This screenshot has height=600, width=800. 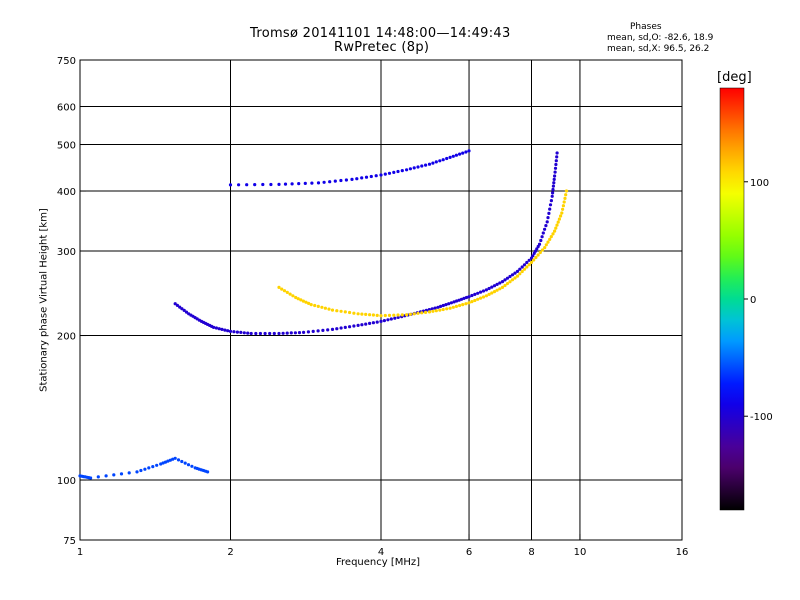 I want to click on y-tick-label: 100, so click(x=66, y=481).